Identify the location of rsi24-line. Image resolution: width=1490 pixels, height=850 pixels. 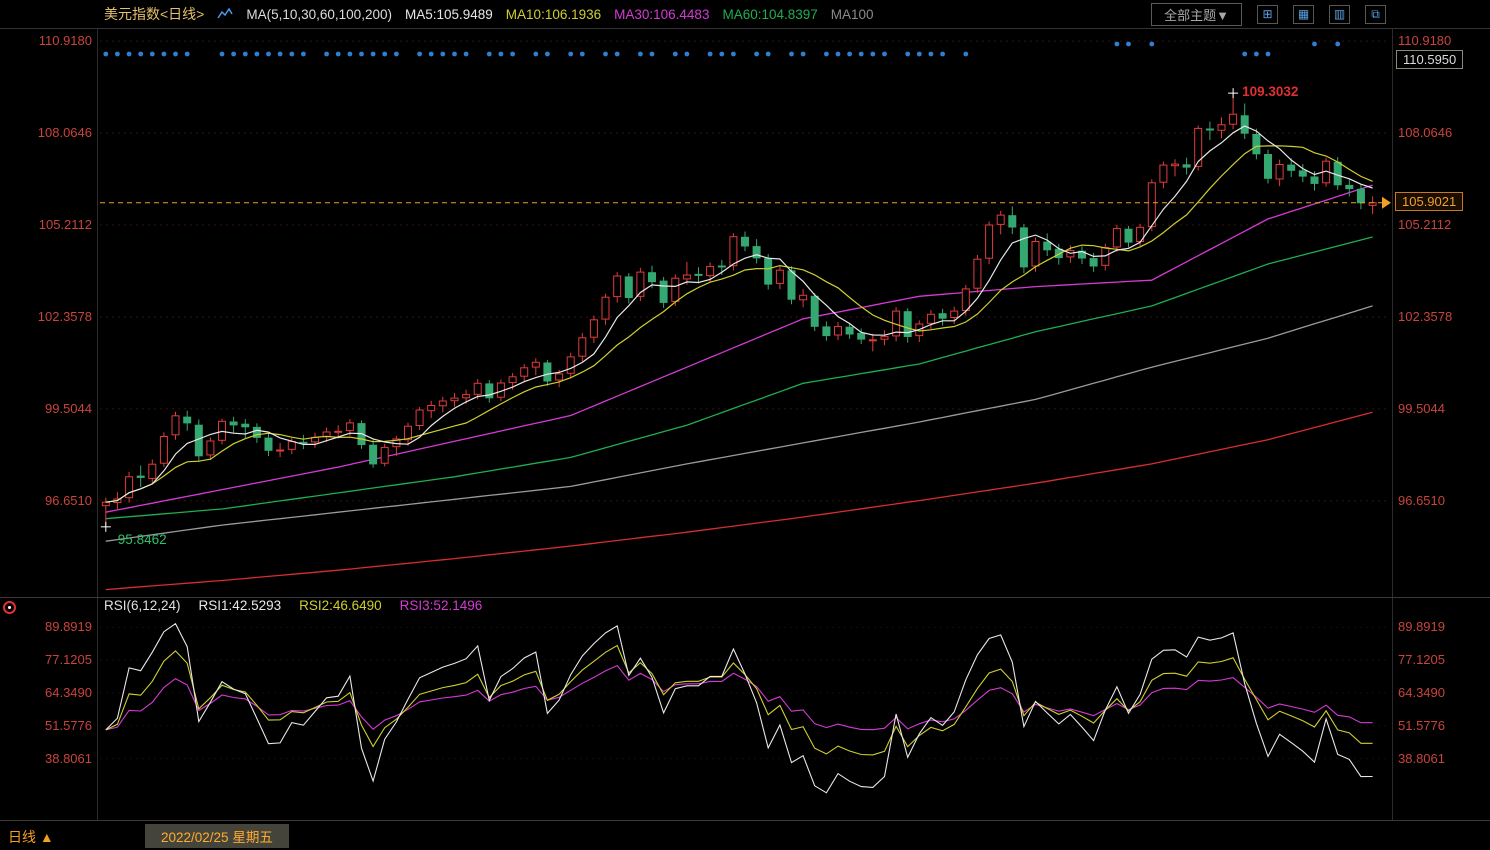
(739, 697).